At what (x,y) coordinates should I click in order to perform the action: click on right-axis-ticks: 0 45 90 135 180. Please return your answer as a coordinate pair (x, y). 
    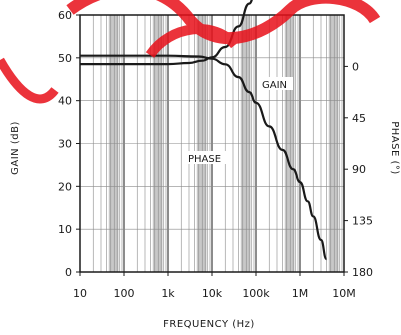
    Looking at the image, I should click on (358, 169).